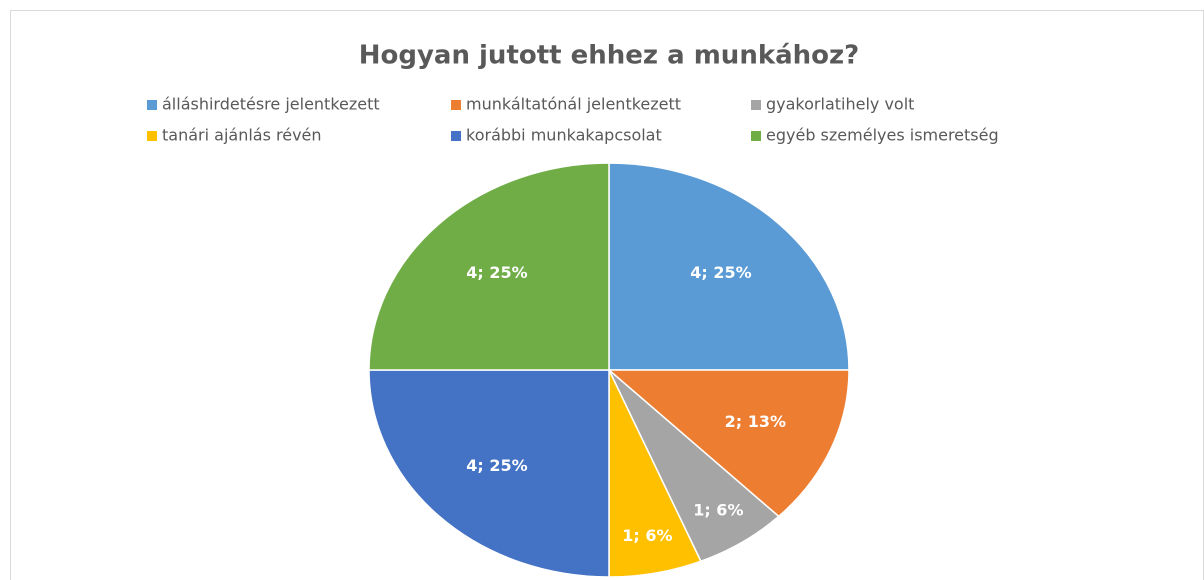 The height and width of the screenshot is (580, 1204). Describe the element at coordinates (609, 56) in the screenshot. I see `chart-title: Hogyan jutott ehhez a munkához?` at that location.